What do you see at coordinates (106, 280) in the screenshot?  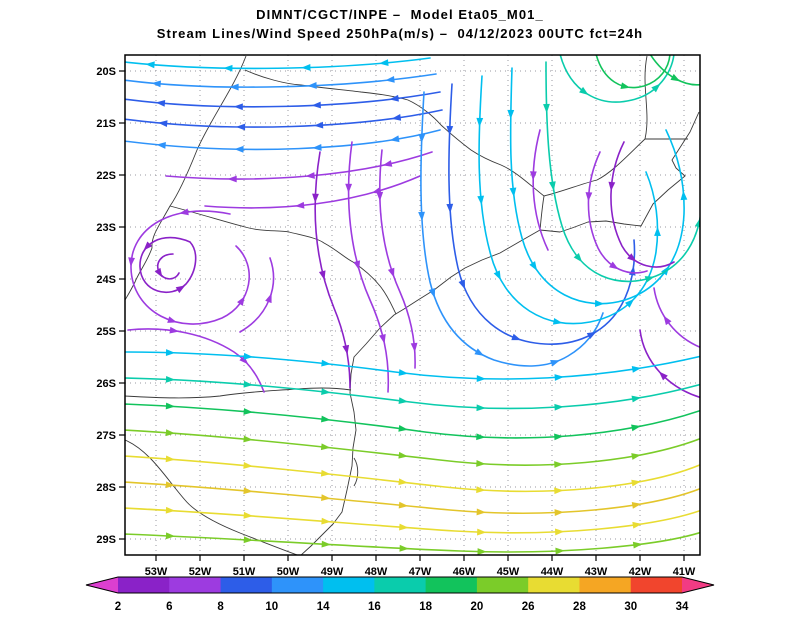 I see `y-tick-label: 24S` at bounding box center [106, 280].